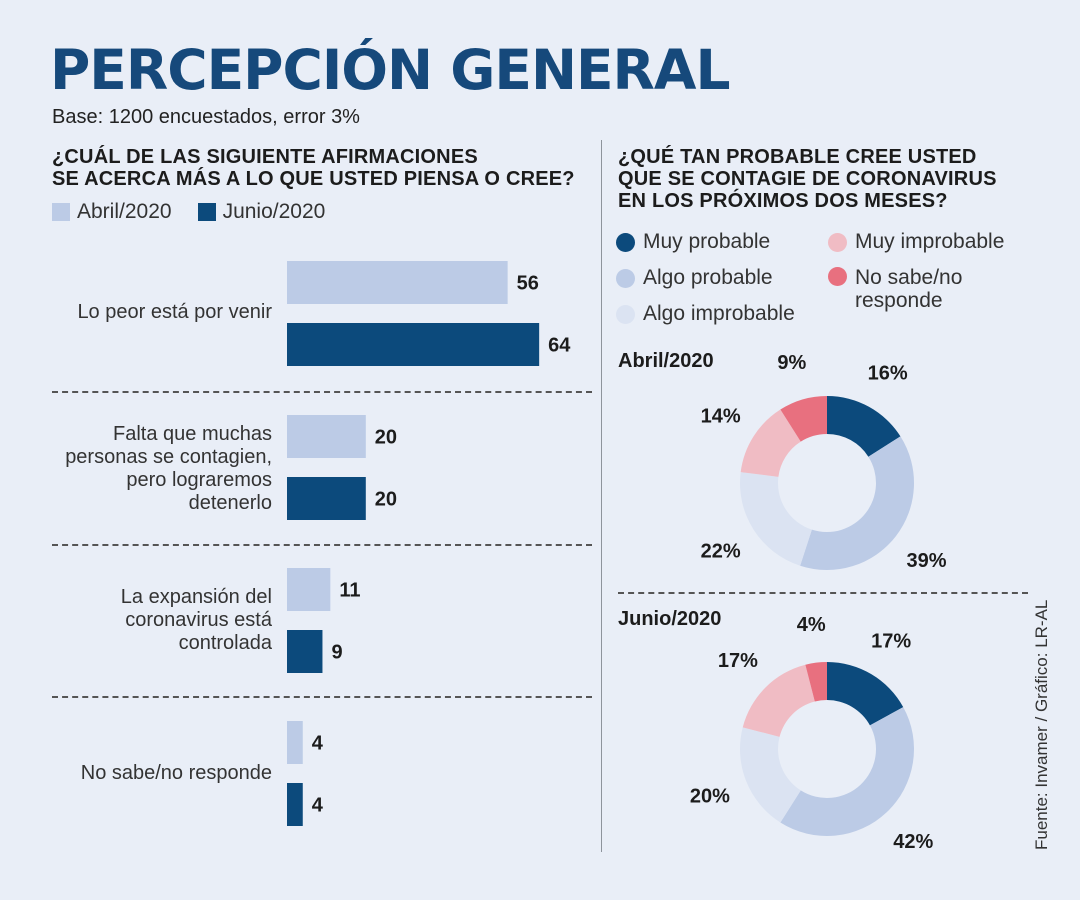 The height and width of the screenshot is (900, 1080). Describe the element at coordinates (909, 289) in the screenshot. I see `legend-label: No sabe/no responde` at that location.